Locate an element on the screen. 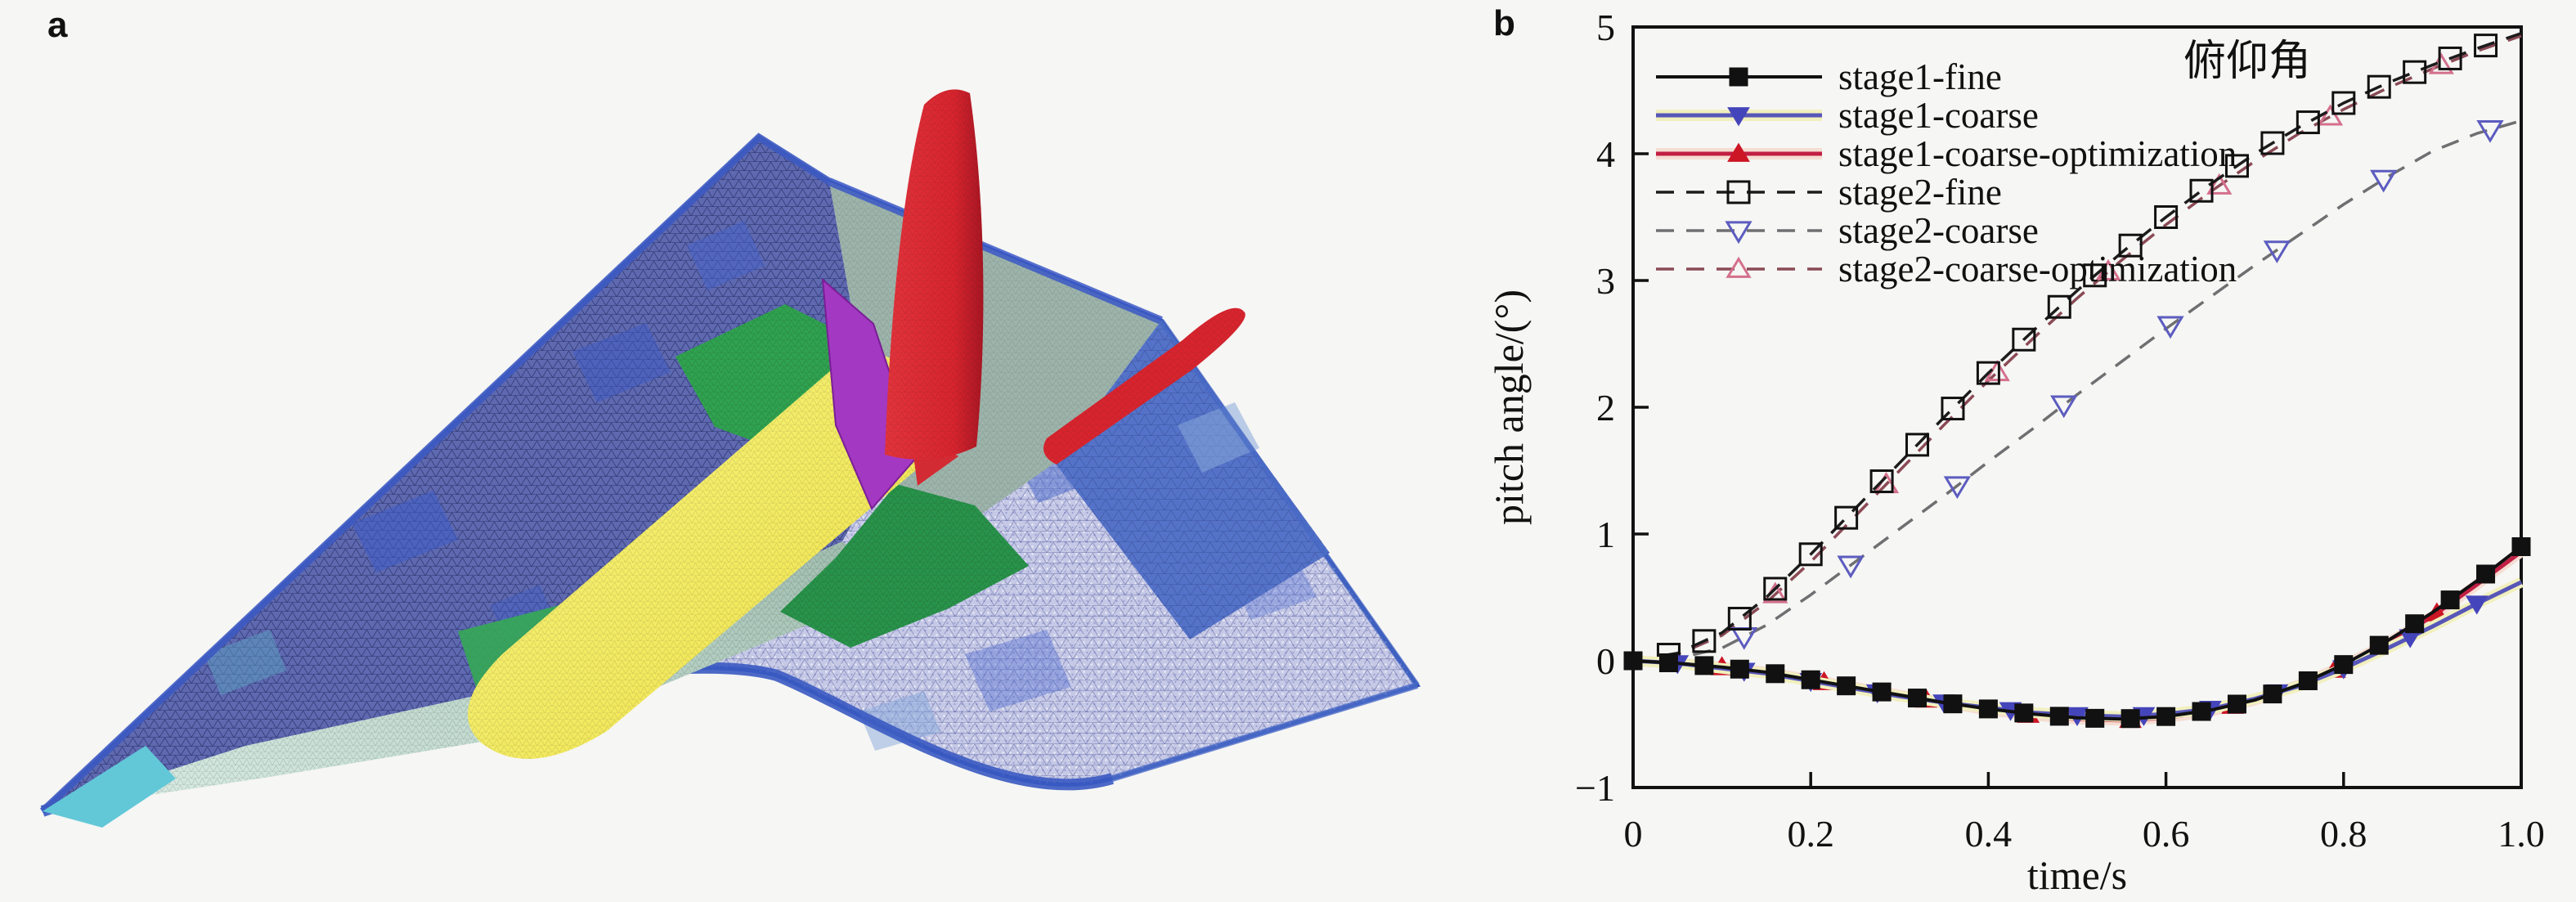 This screenshot has height=902, width=2576. x-tick-label: 0.6 is located at coordinates (2167, 834).